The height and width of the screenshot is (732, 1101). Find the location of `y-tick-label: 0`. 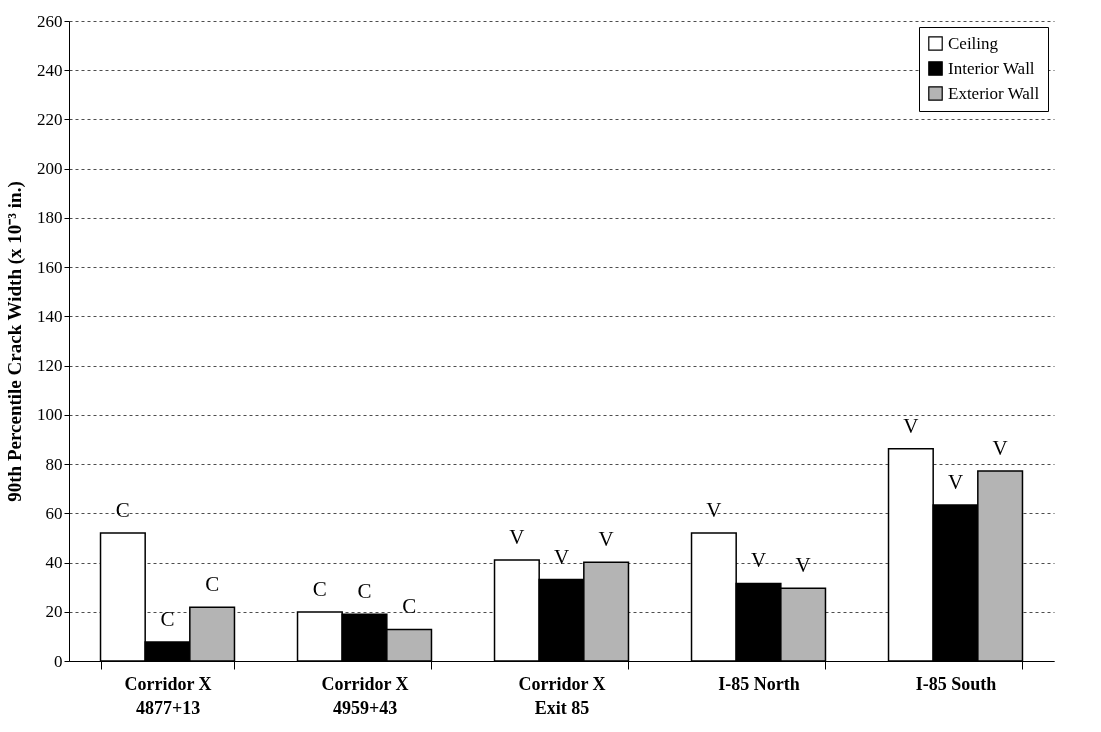

y-tick-label: 0 is located at coordinates (58, 661).